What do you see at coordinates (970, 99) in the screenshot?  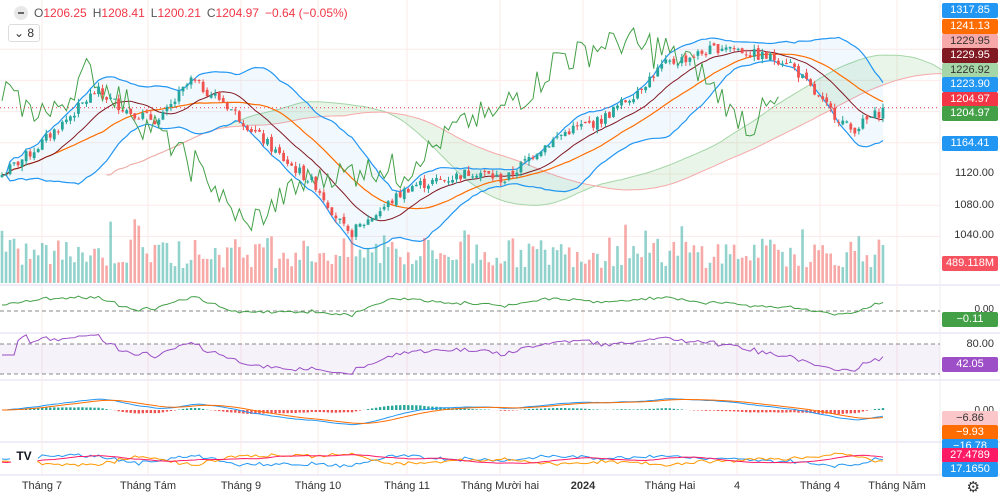 I see `price-tag: 1204.97` at bounding box center [970, 99].